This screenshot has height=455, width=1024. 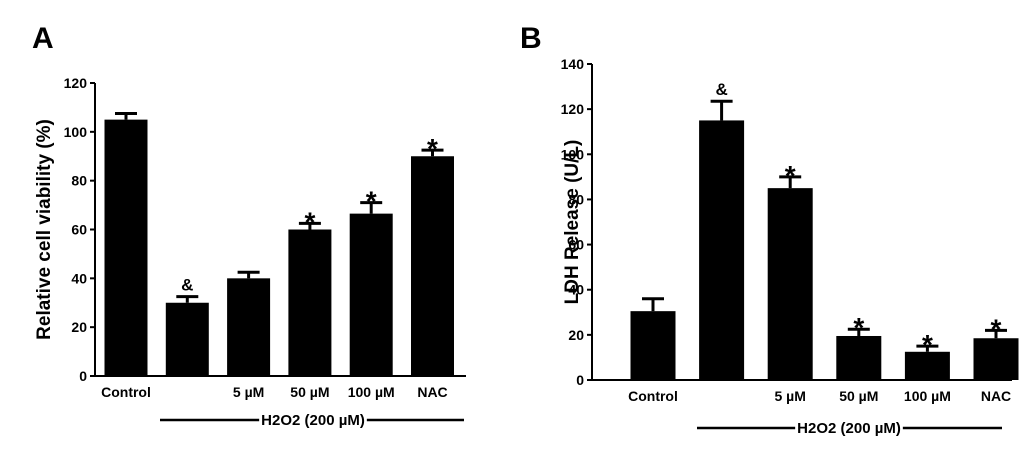 What do you see at coordinates (572, 222) in the screenshot?
I see `y-axis-title: LDH Release (U/L)` at bounding box center [572, 222].